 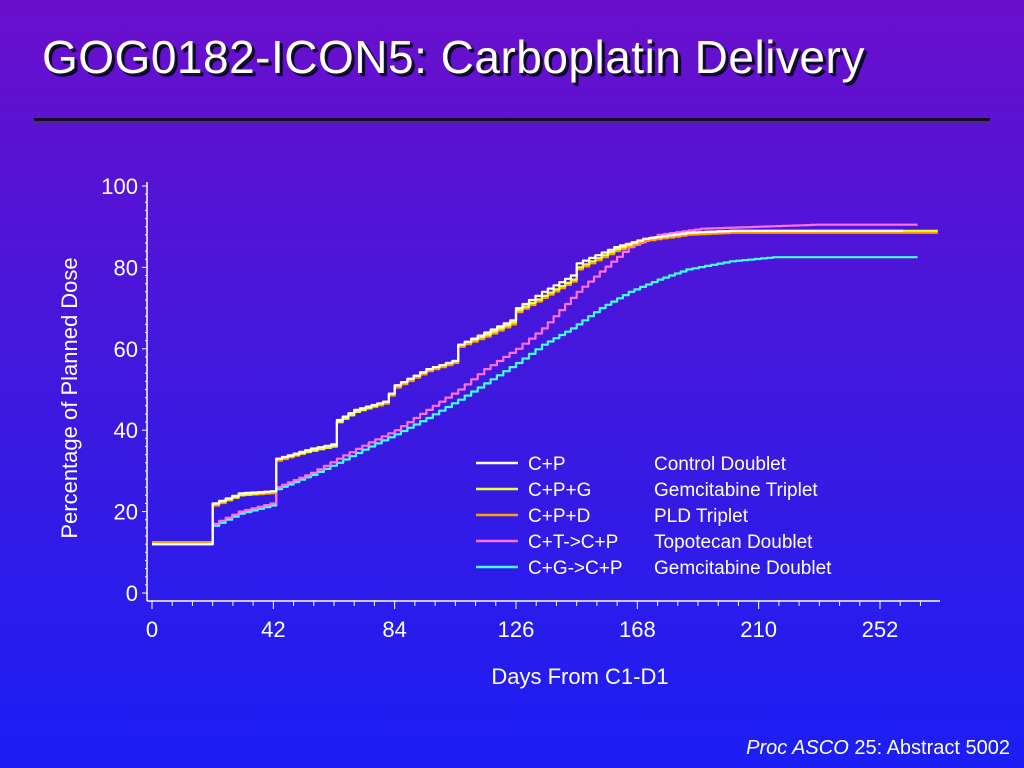 What do you see at coordinates (758, 629) in the screenshot?
I see `x-tick-label: 210` at bounding box center [758, 629].